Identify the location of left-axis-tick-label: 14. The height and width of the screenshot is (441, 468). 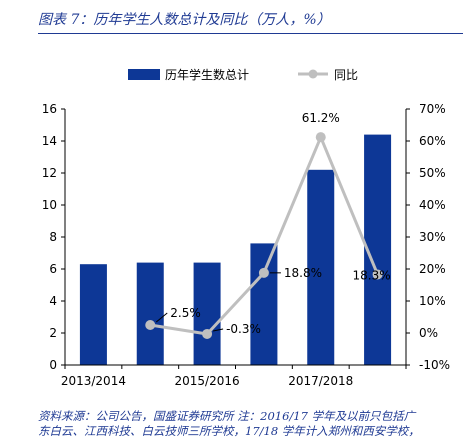
(49, 141).